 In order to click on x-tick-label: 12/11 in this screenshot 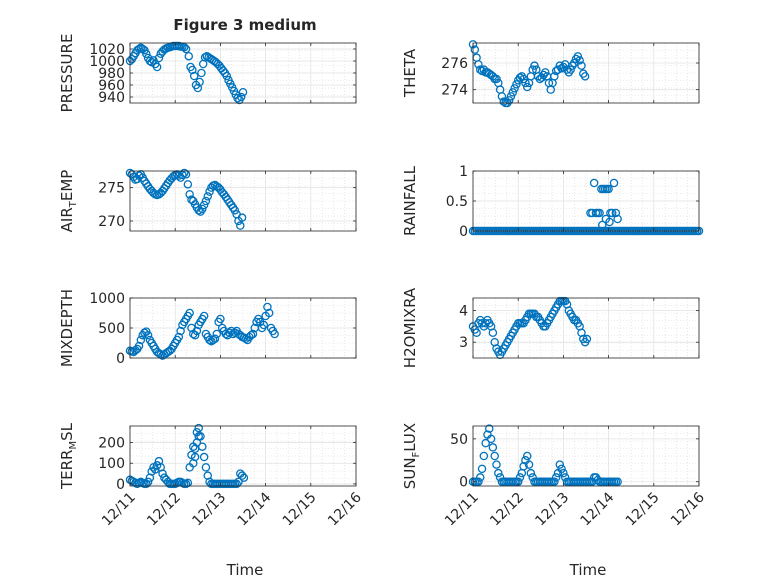, I will do `click(119, 510)`.